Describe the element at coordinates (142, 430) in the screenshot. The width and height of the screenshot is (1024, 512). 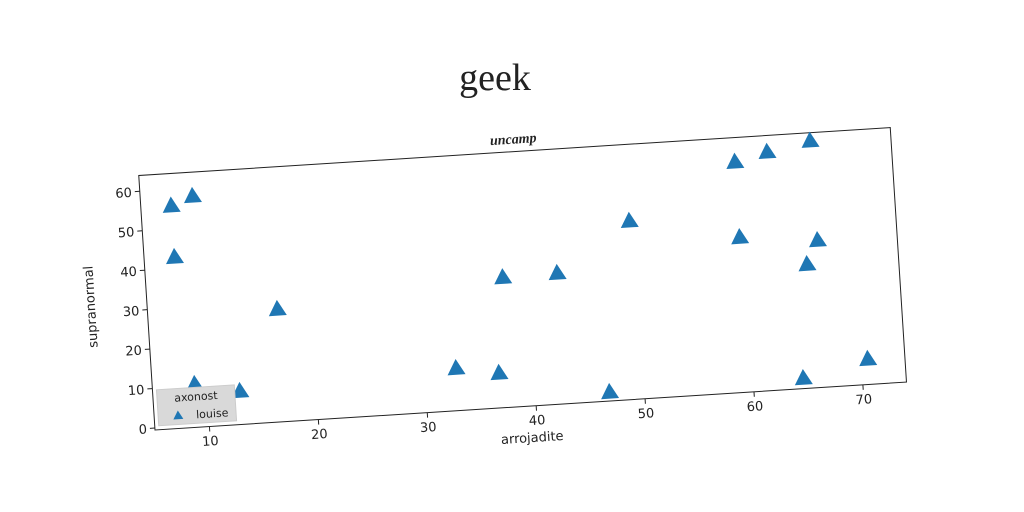
I see `y-tick-label: 0` at that location.